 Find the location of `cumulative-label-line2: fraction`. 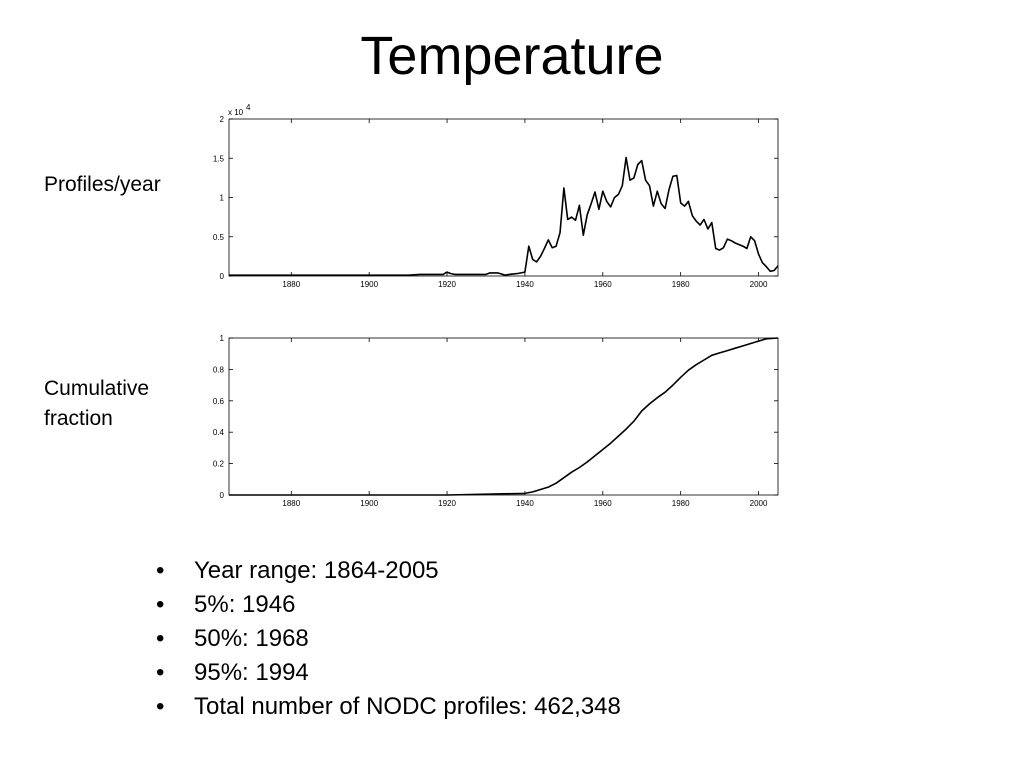

cumulative-label-line2: fraction is located at coordinates (78, 418).